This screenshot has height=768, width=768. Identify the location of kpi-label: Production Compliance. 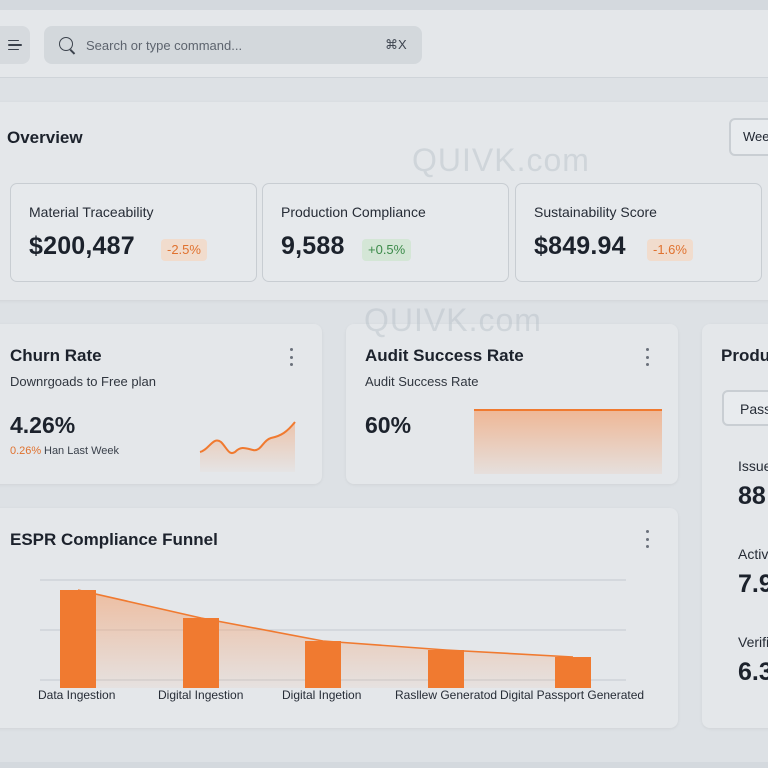
(353, 212).